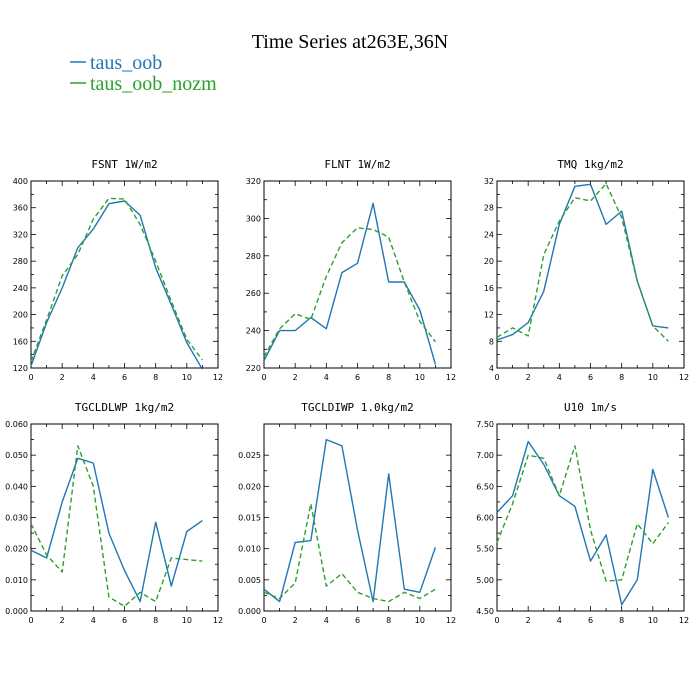 This screenshot has width=700, height=700. What do you see at coordinates (124, 407) in the screenshot?
I see `panel-title: TGCLDLWP 1kg/m2` at bounding box center [124, 407].